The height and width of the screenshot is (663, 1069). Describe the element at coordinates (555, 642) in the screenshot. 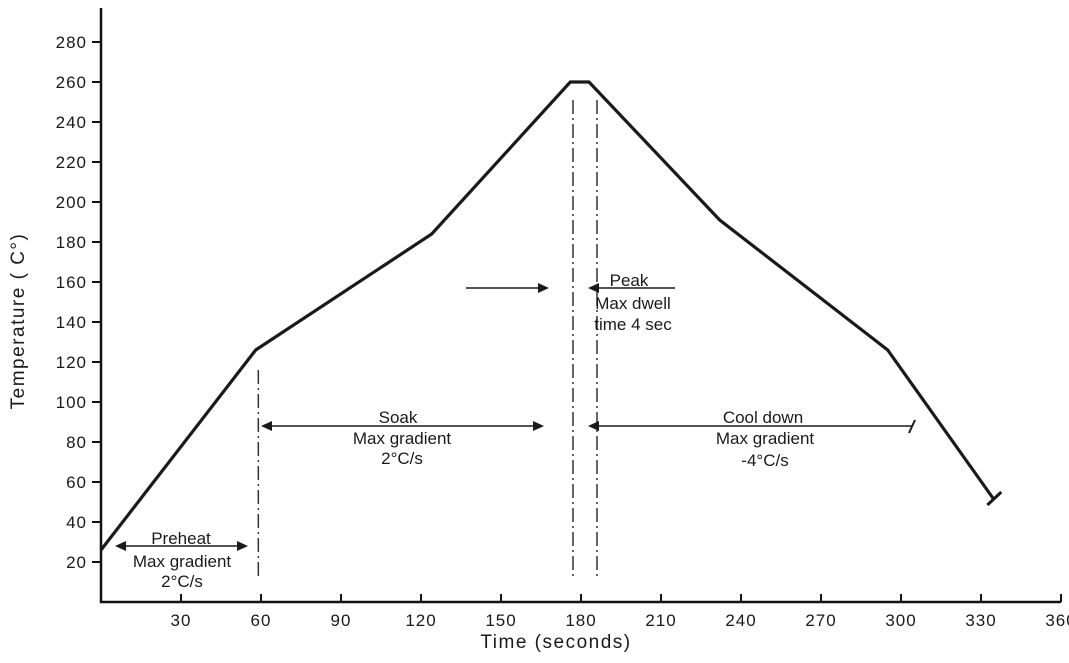

I see `x-axis-title: Time (seconds)` at that location.